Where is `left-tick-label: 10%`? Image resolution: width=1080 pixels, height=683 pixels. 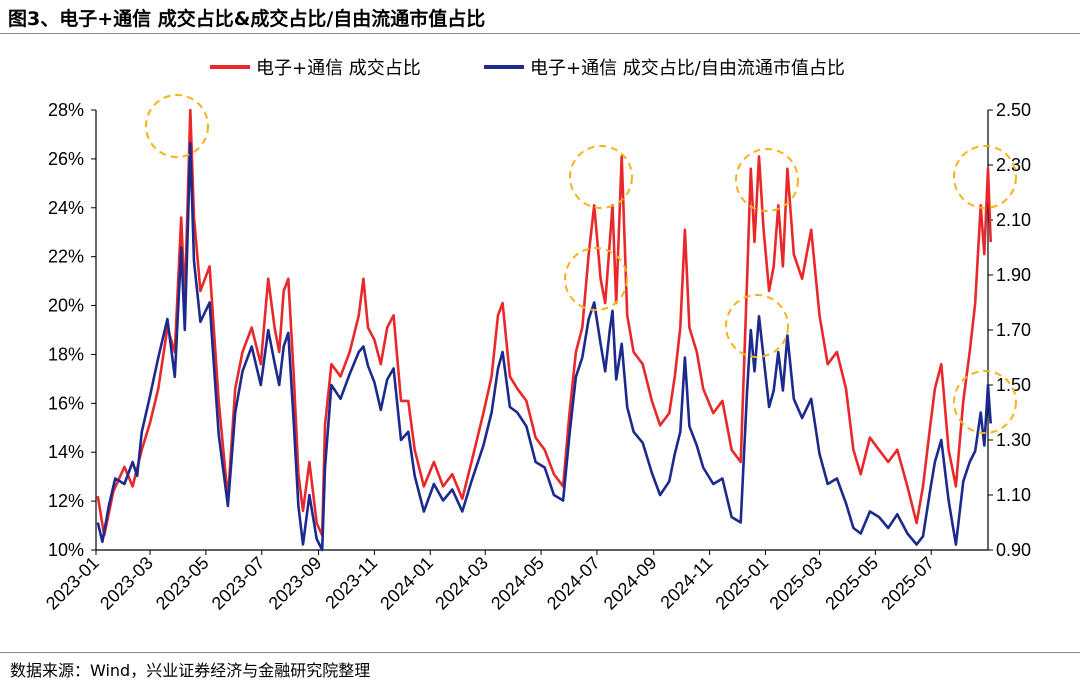
left-tick-label: 10% is located at coordinates (66, 550).